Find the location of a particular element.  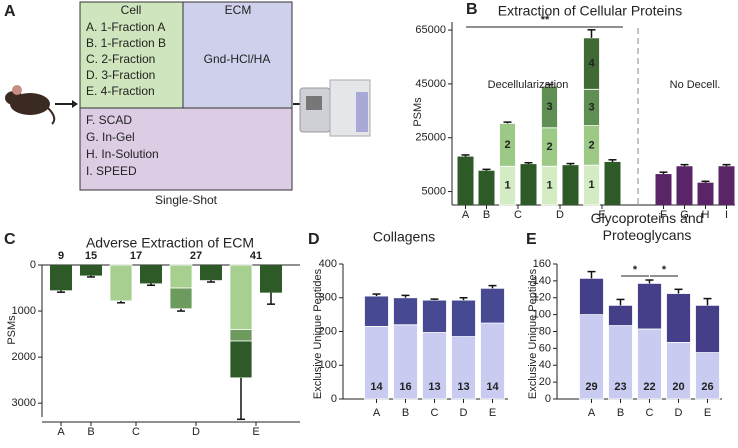

y-tick-label: 400 is located at coordinates (328, 264).